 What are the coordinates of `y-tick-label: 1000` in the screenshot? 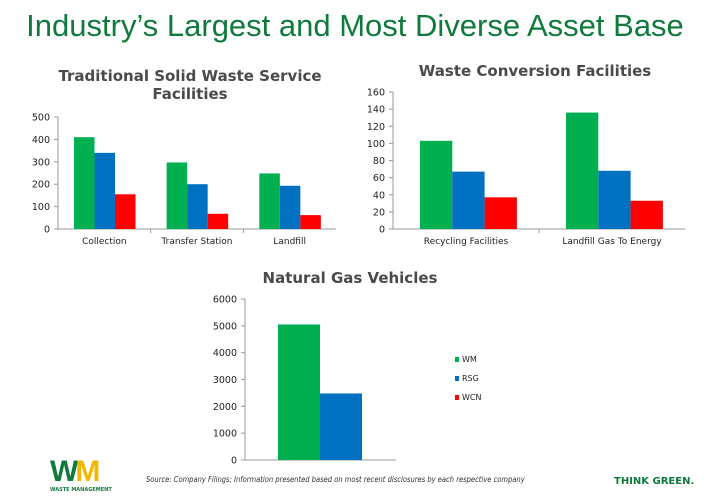 It's located at (225, 434).